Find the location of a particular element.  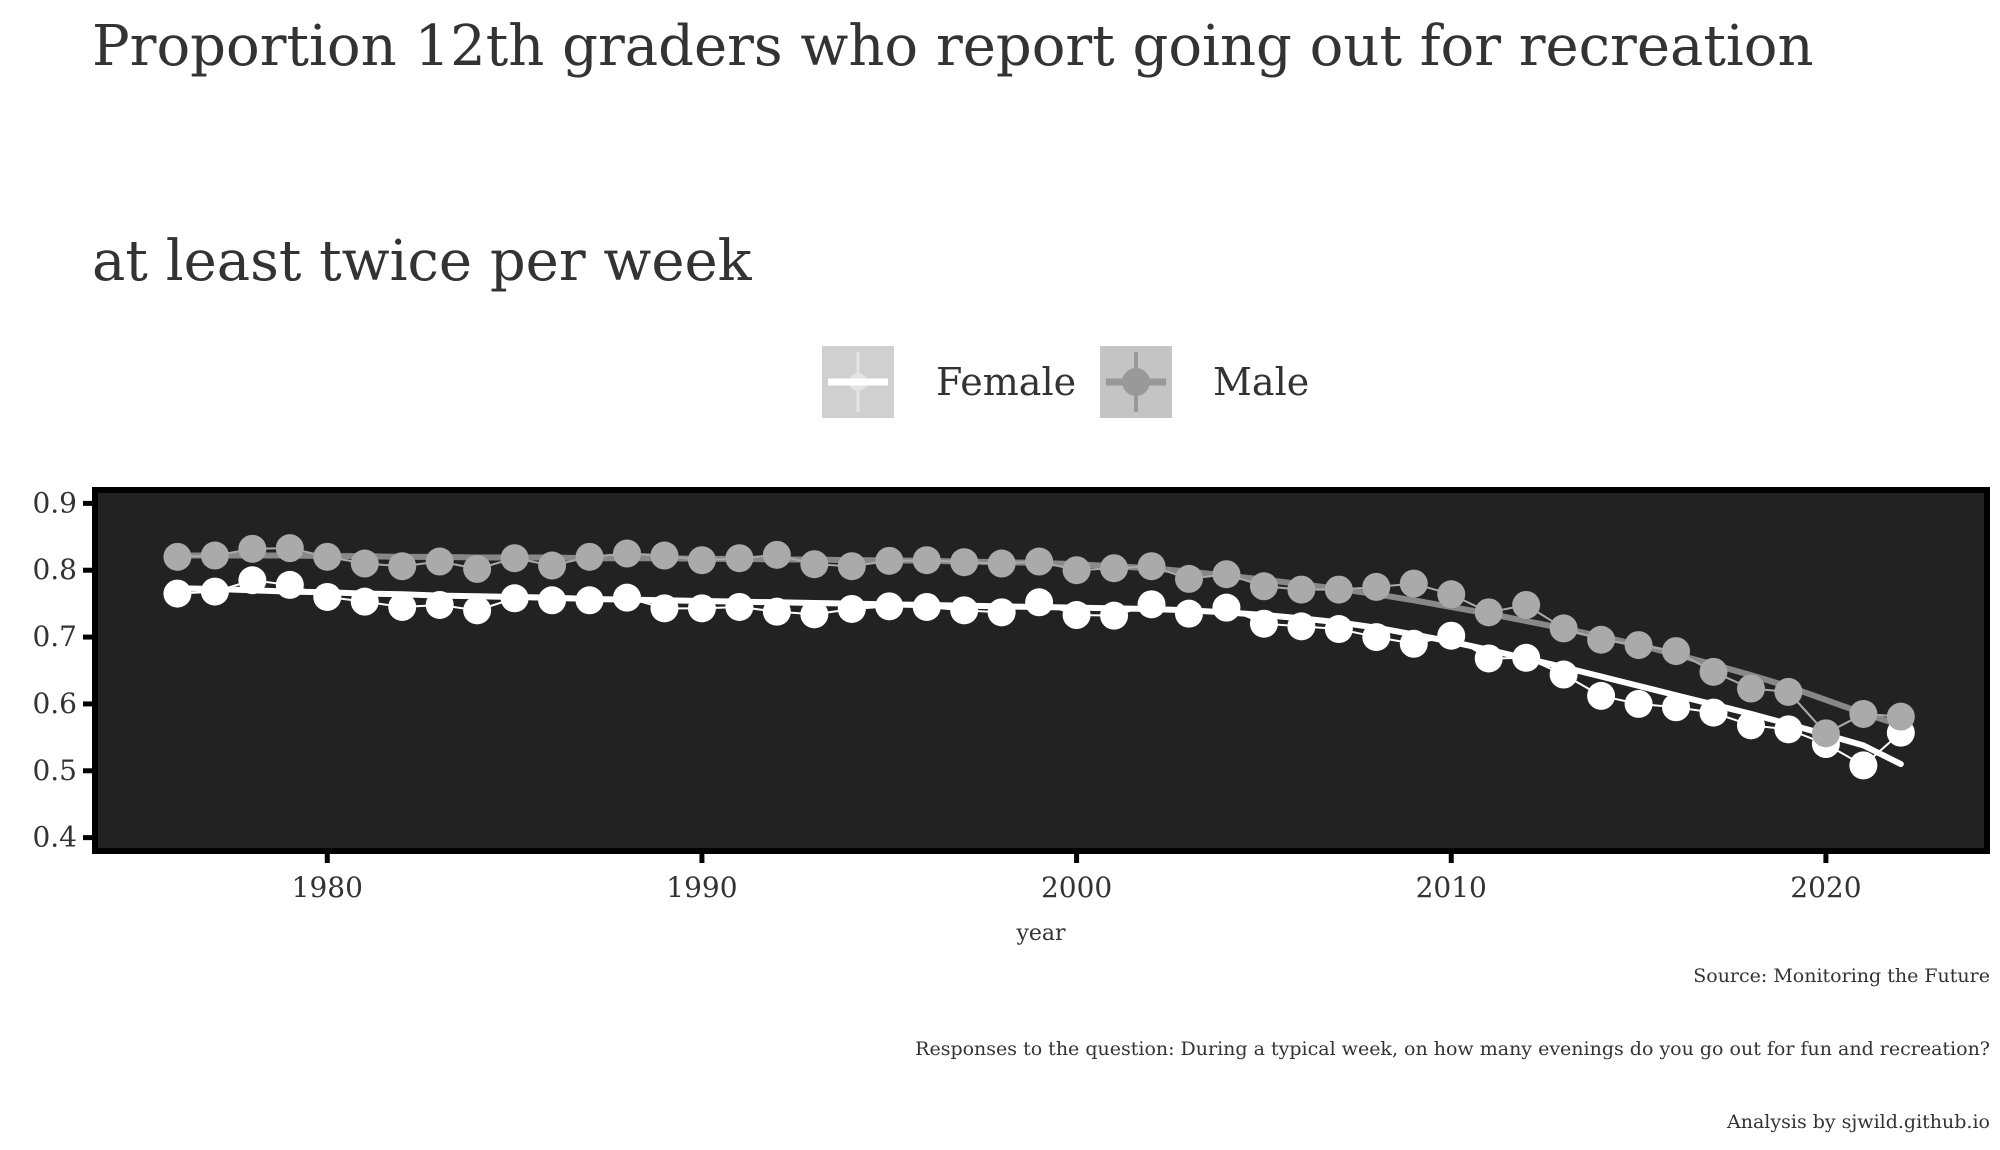

legend: Female Male is located at coordinates (1065, 382).